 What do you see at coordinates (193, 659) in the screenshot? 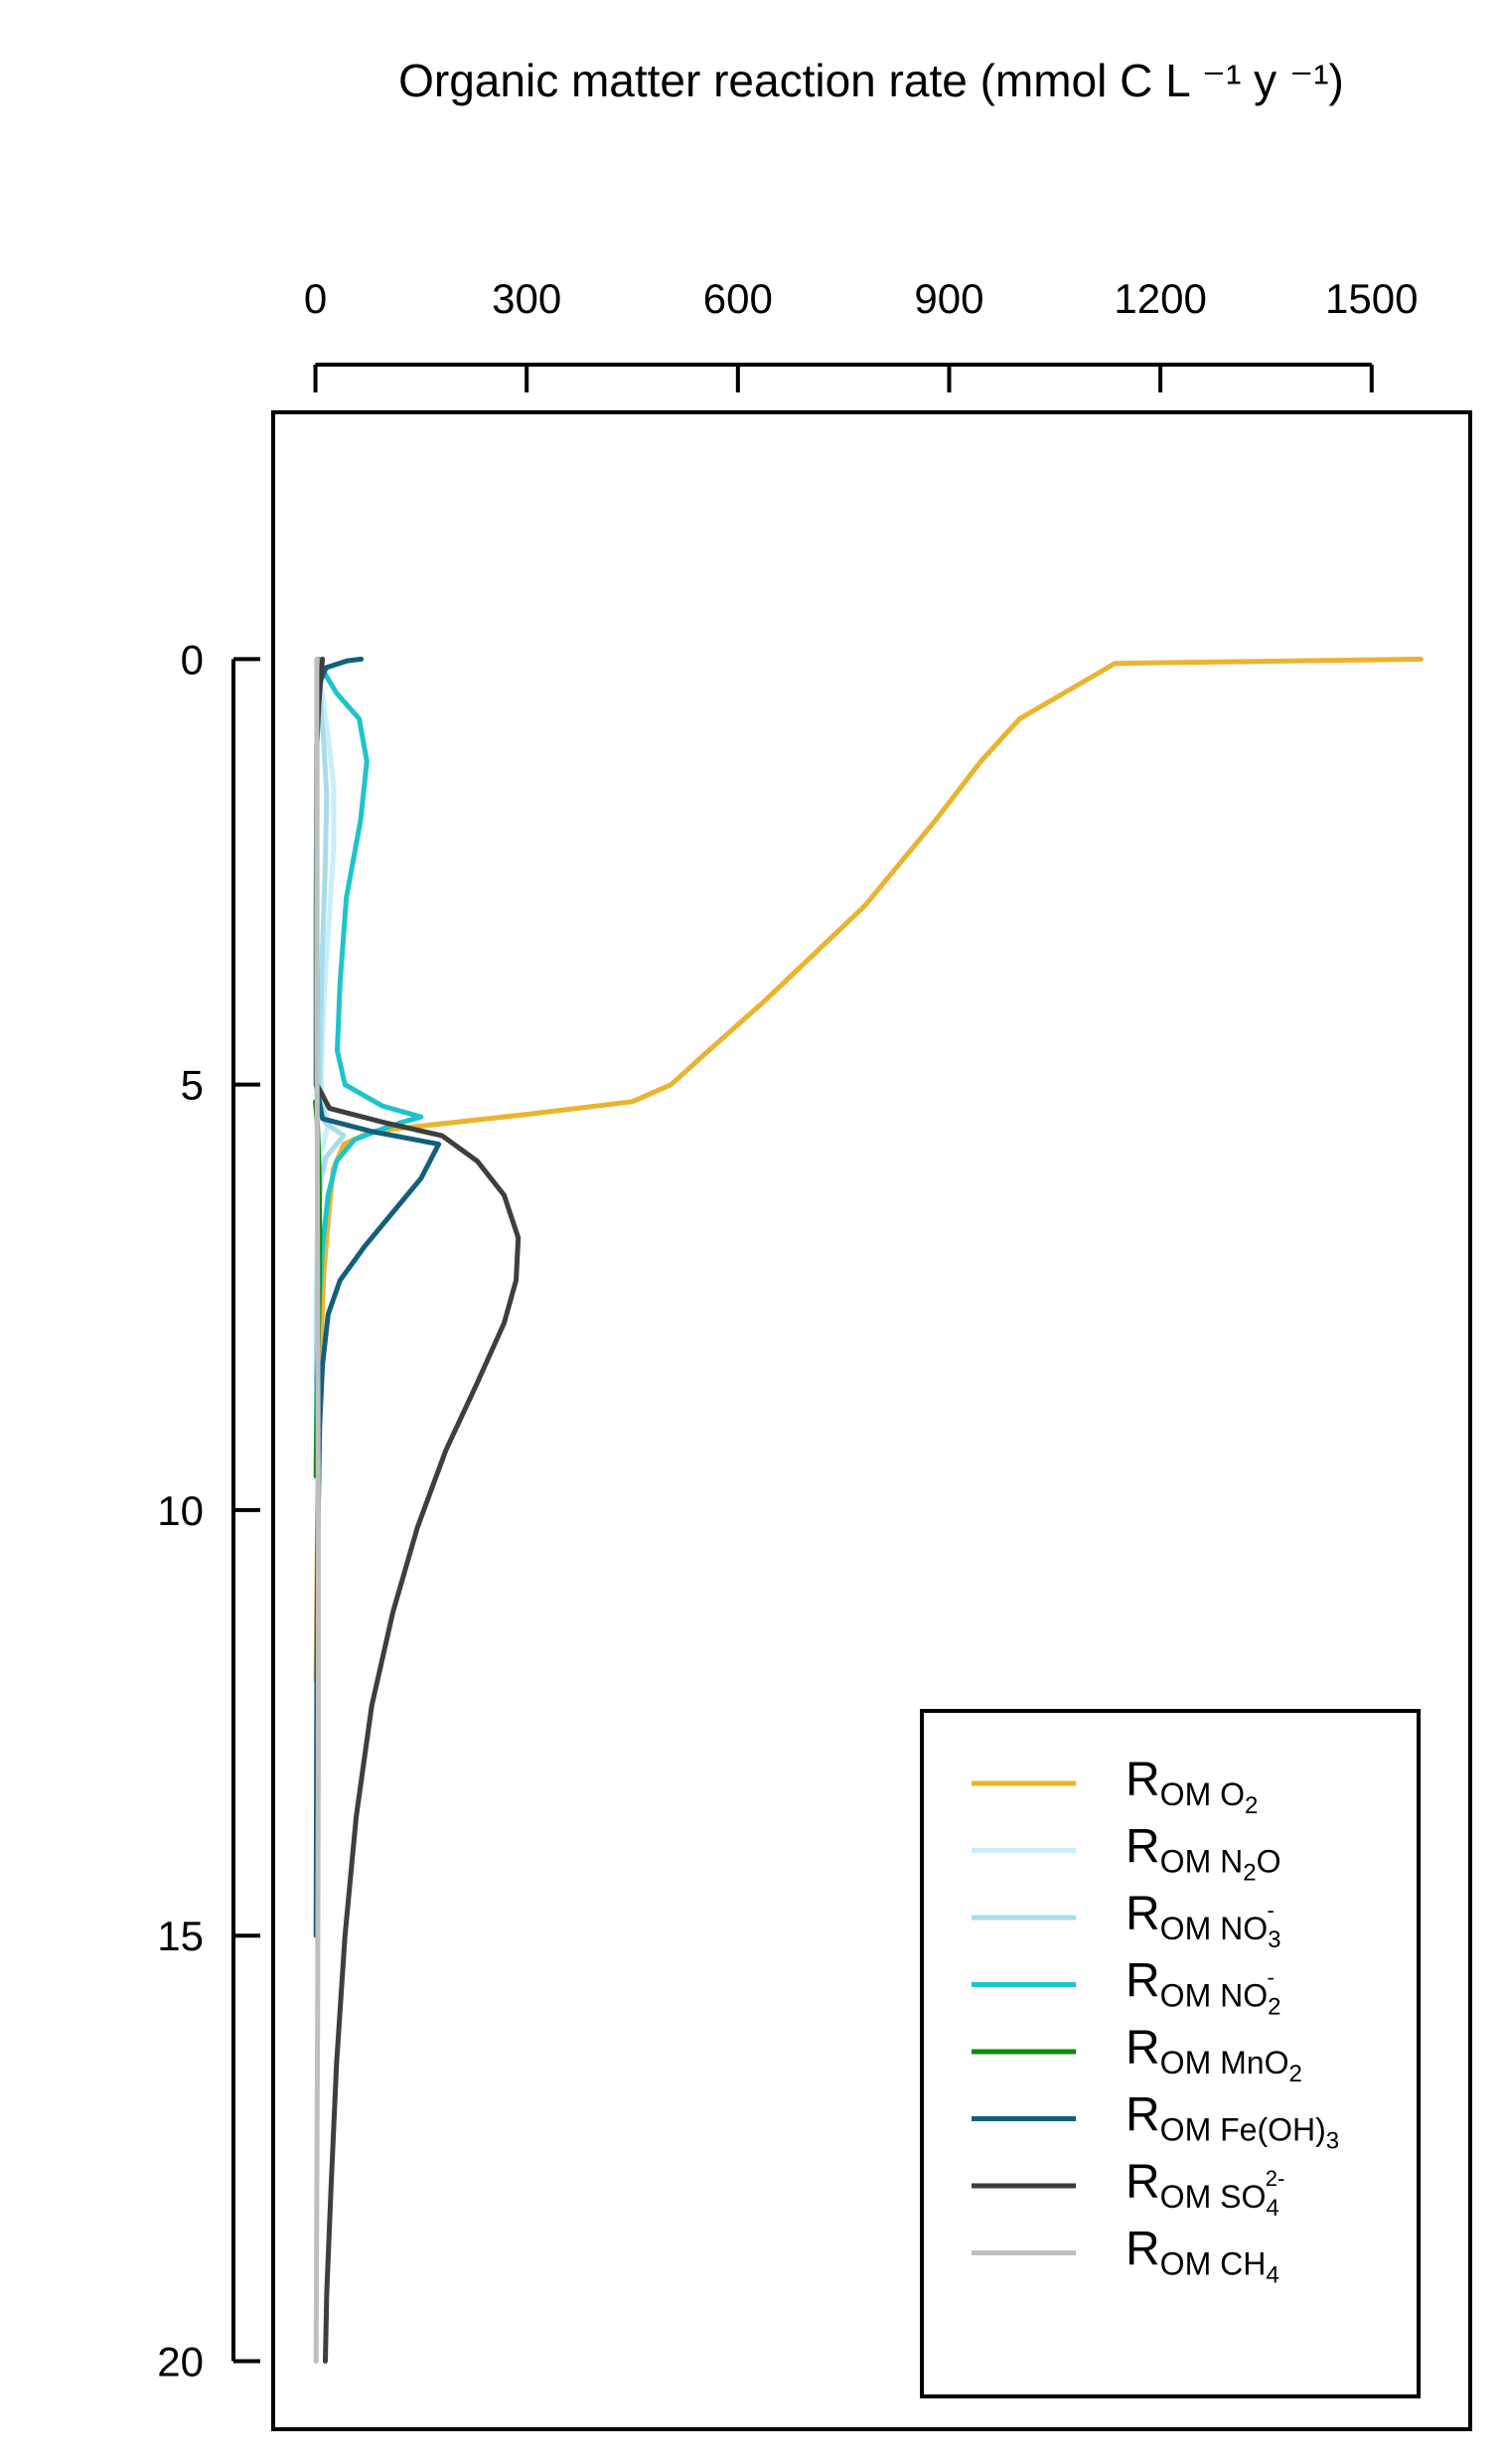
I see `y-tick-label: 0` at bounding box center [193, 659].